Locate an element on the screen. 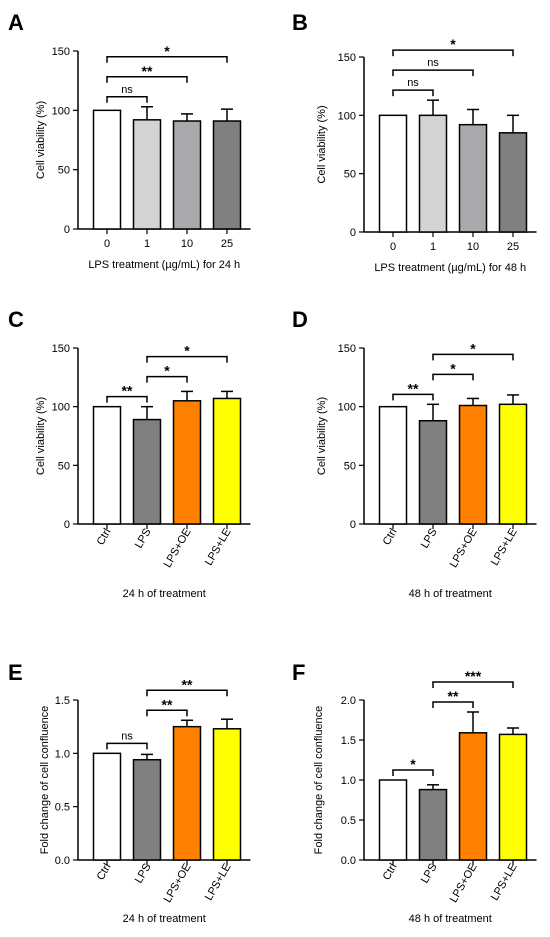 This screenshot has height=937, width=550. x-axis-title: LPS treatment (µg/mL) for 24 h is located at coordinates (164, 265).